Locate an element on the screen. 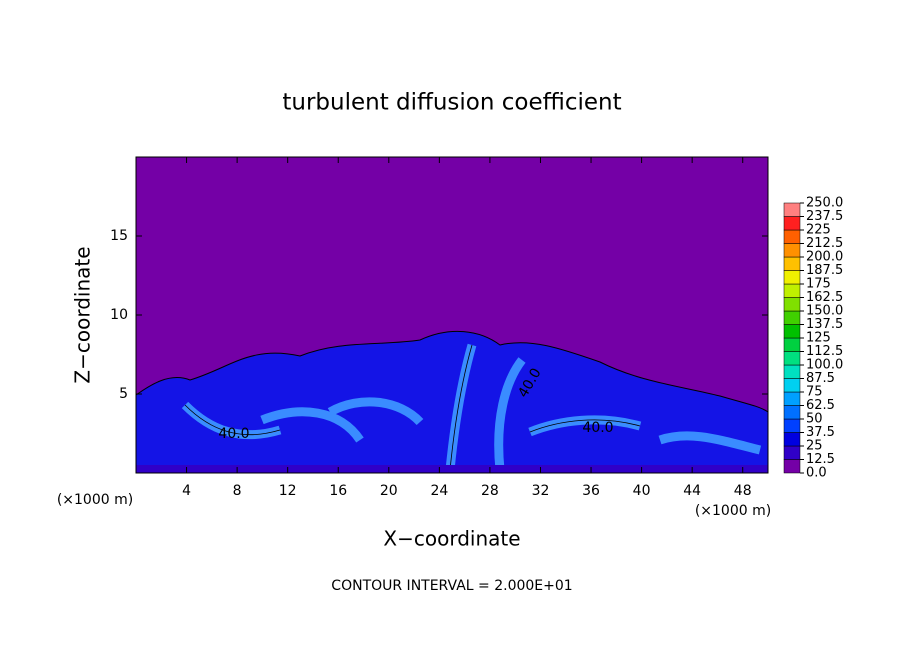 The width and height of the screenshot is (904, 654). colorbar-label: 137.5 is located at coordinates (824, 324).